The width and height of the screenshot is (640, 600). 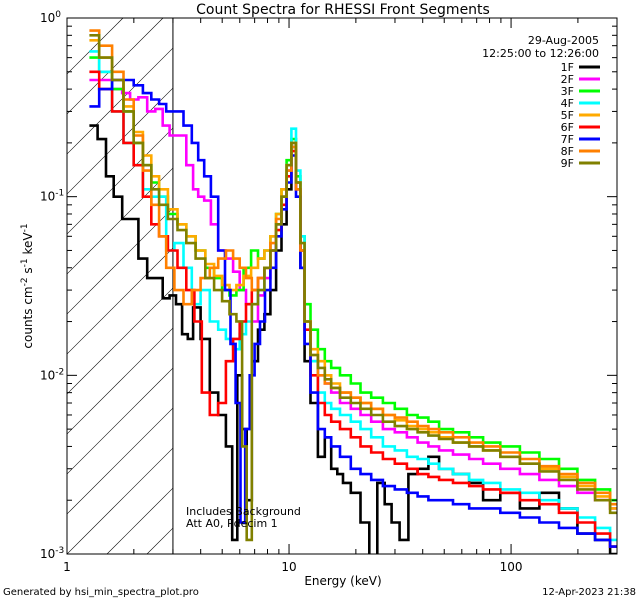 I want to click on x-tick-label: 100, so click(x=511, y=567).